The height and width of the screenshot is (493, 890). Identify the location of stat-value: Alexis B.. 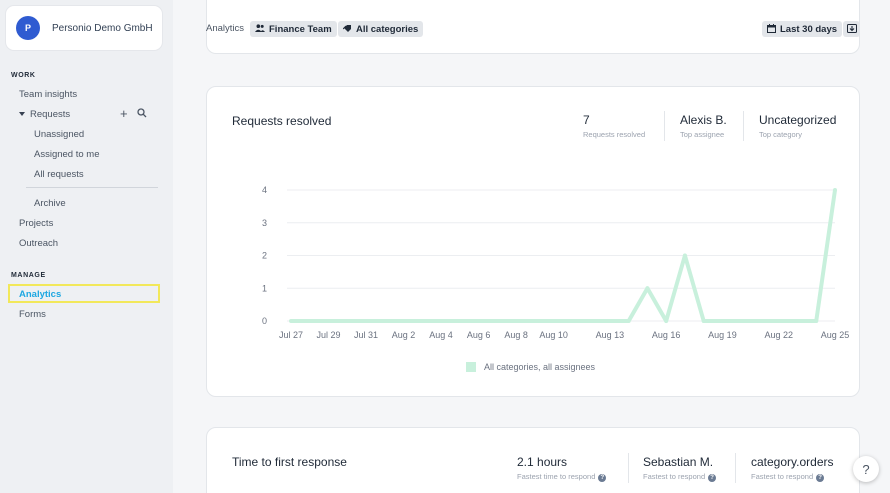
(703, 120).